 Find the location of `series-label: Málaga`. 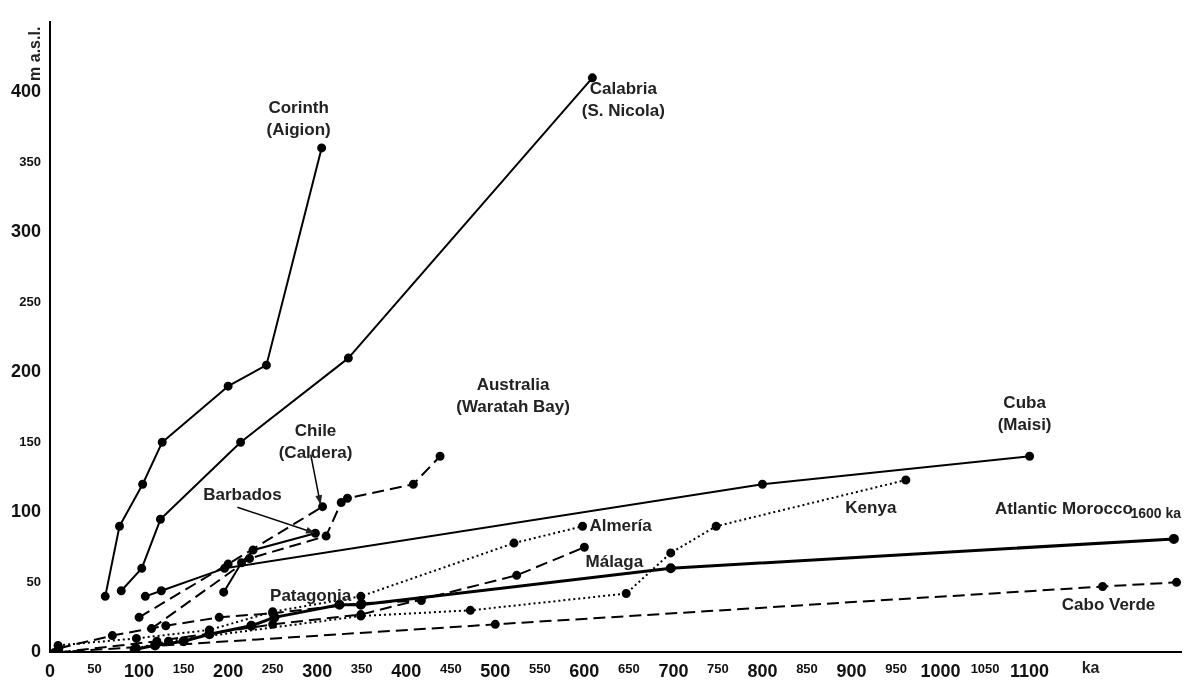

series-label: Málaga is located at coordinates (614, 561).